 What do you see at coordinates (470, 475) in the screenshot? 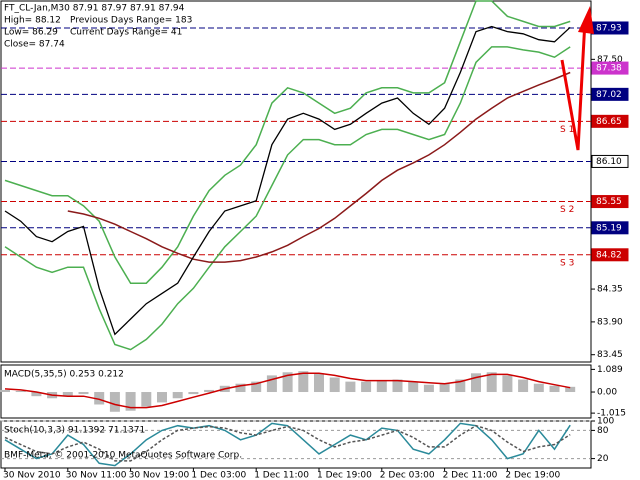
I see `x-tick-label: 2 Dec 11:00` at bounding box center [470, 475].